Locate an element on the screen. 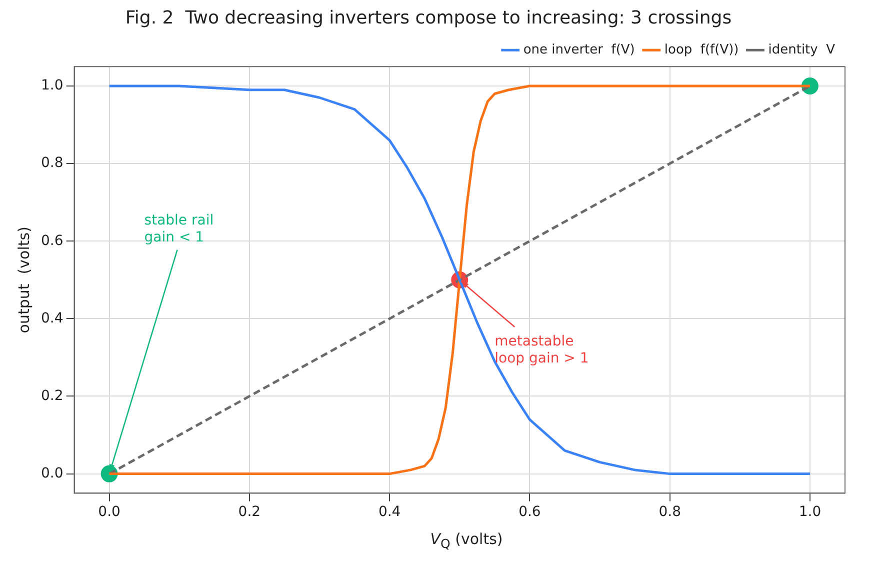 The width and height of the screenshot is (873, 574). legend-label: one inverter f(V) is located at coordinates (579, 50).